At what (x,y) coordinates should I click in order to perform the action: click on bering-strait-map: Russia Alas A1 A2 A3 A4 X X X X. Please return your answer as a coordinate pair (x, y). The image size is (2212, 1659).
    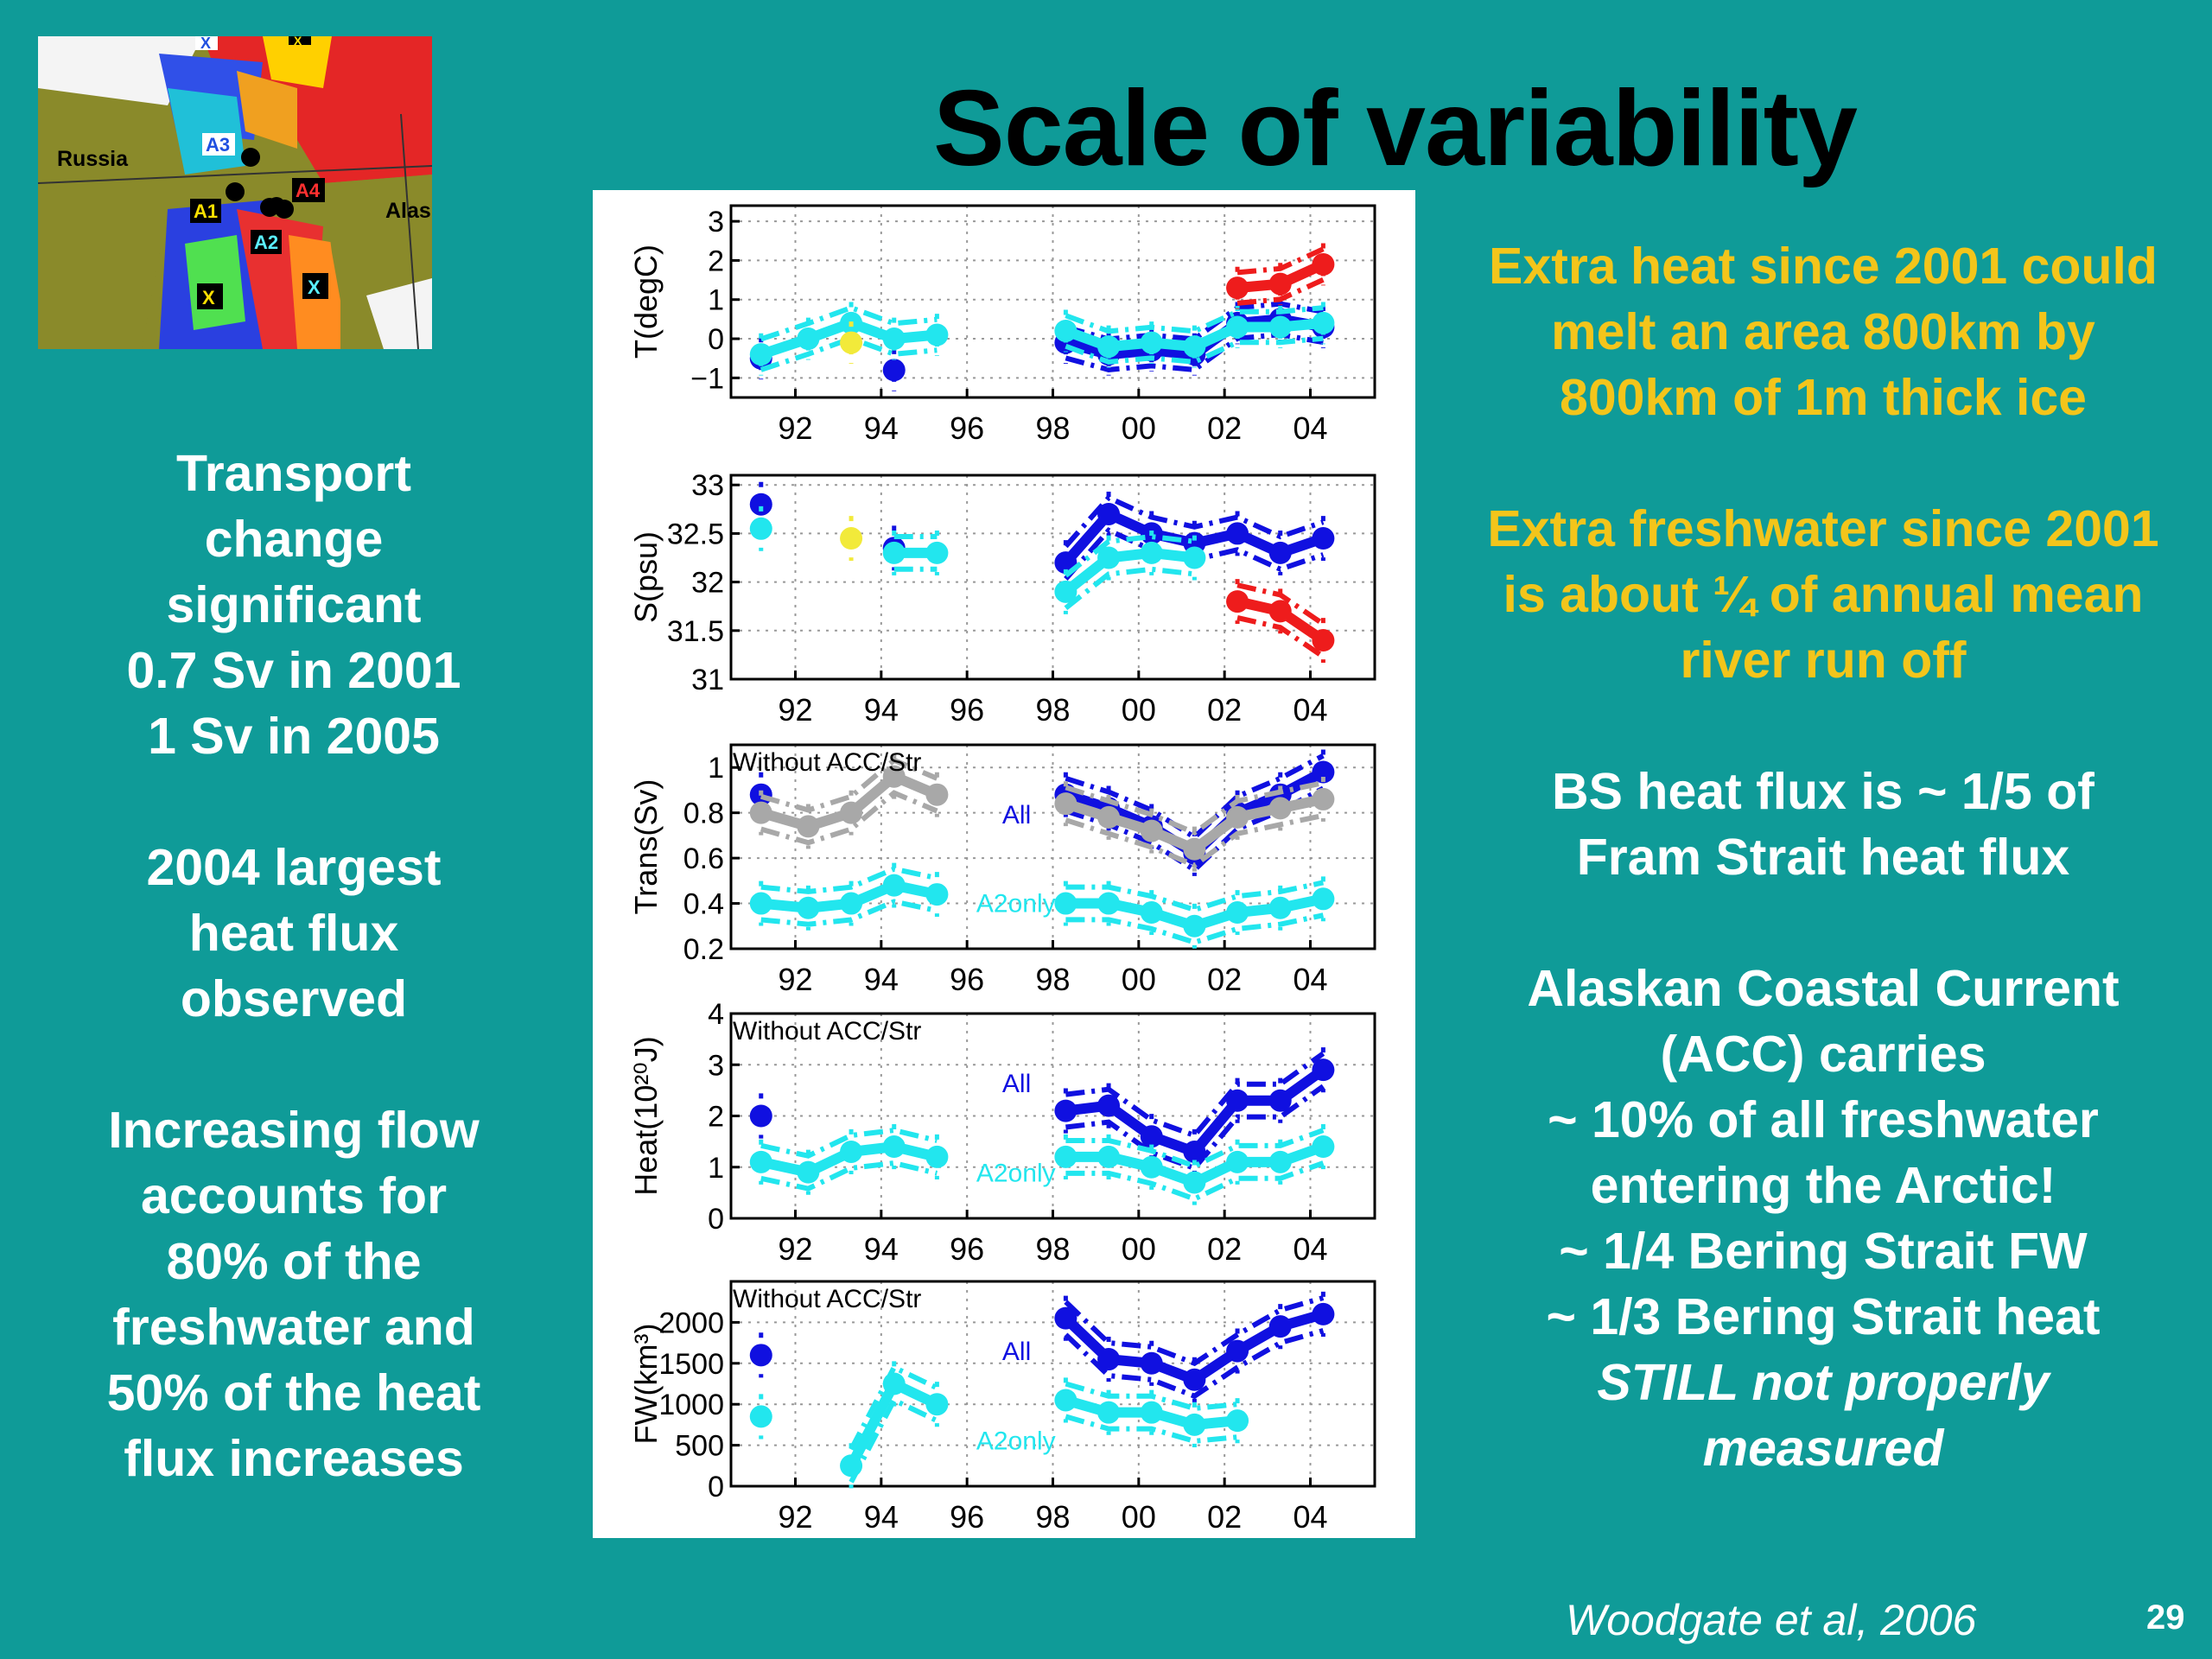
    Looking at the image, I should click on (235, 192).